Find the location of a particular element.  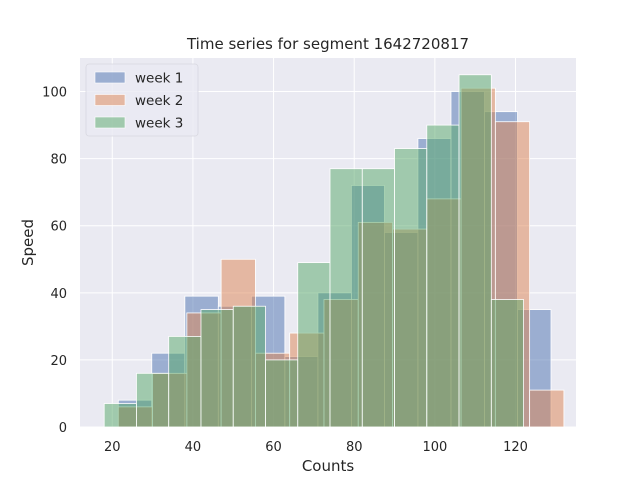

x-tick-label: 120 is located at coordinates (515, 447).